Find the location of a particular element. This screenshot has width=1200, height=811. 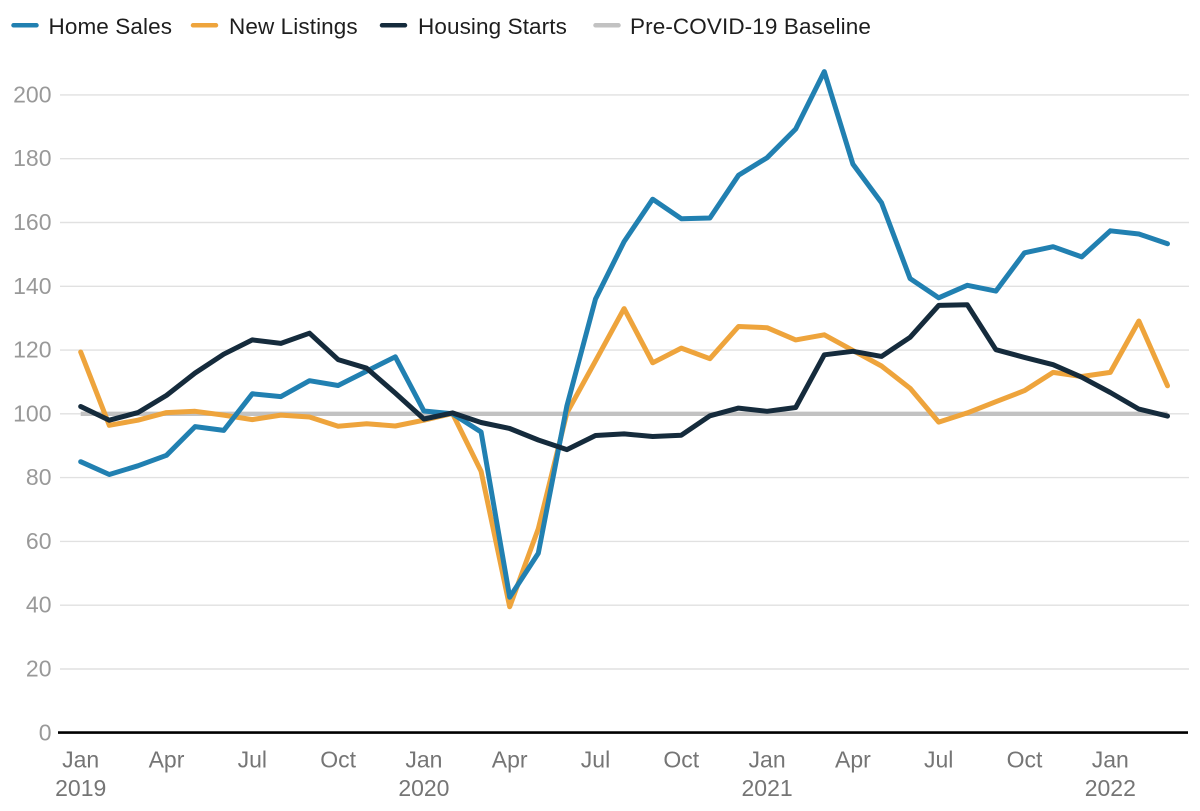

svg-text: 2022 is located at coordinates (1110, 788).